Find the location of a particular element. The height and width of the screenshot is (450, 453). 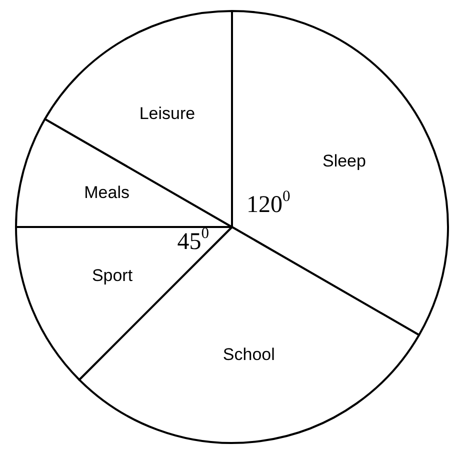

slice-label: Leisure is located at coordinates (167, 114).